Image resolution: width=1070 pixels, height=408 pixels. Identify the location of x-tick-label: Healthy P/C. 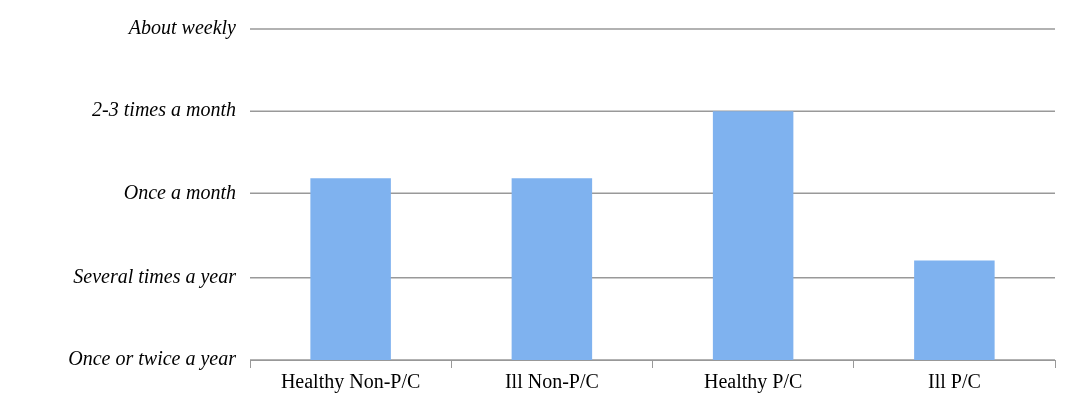
(753, 382).